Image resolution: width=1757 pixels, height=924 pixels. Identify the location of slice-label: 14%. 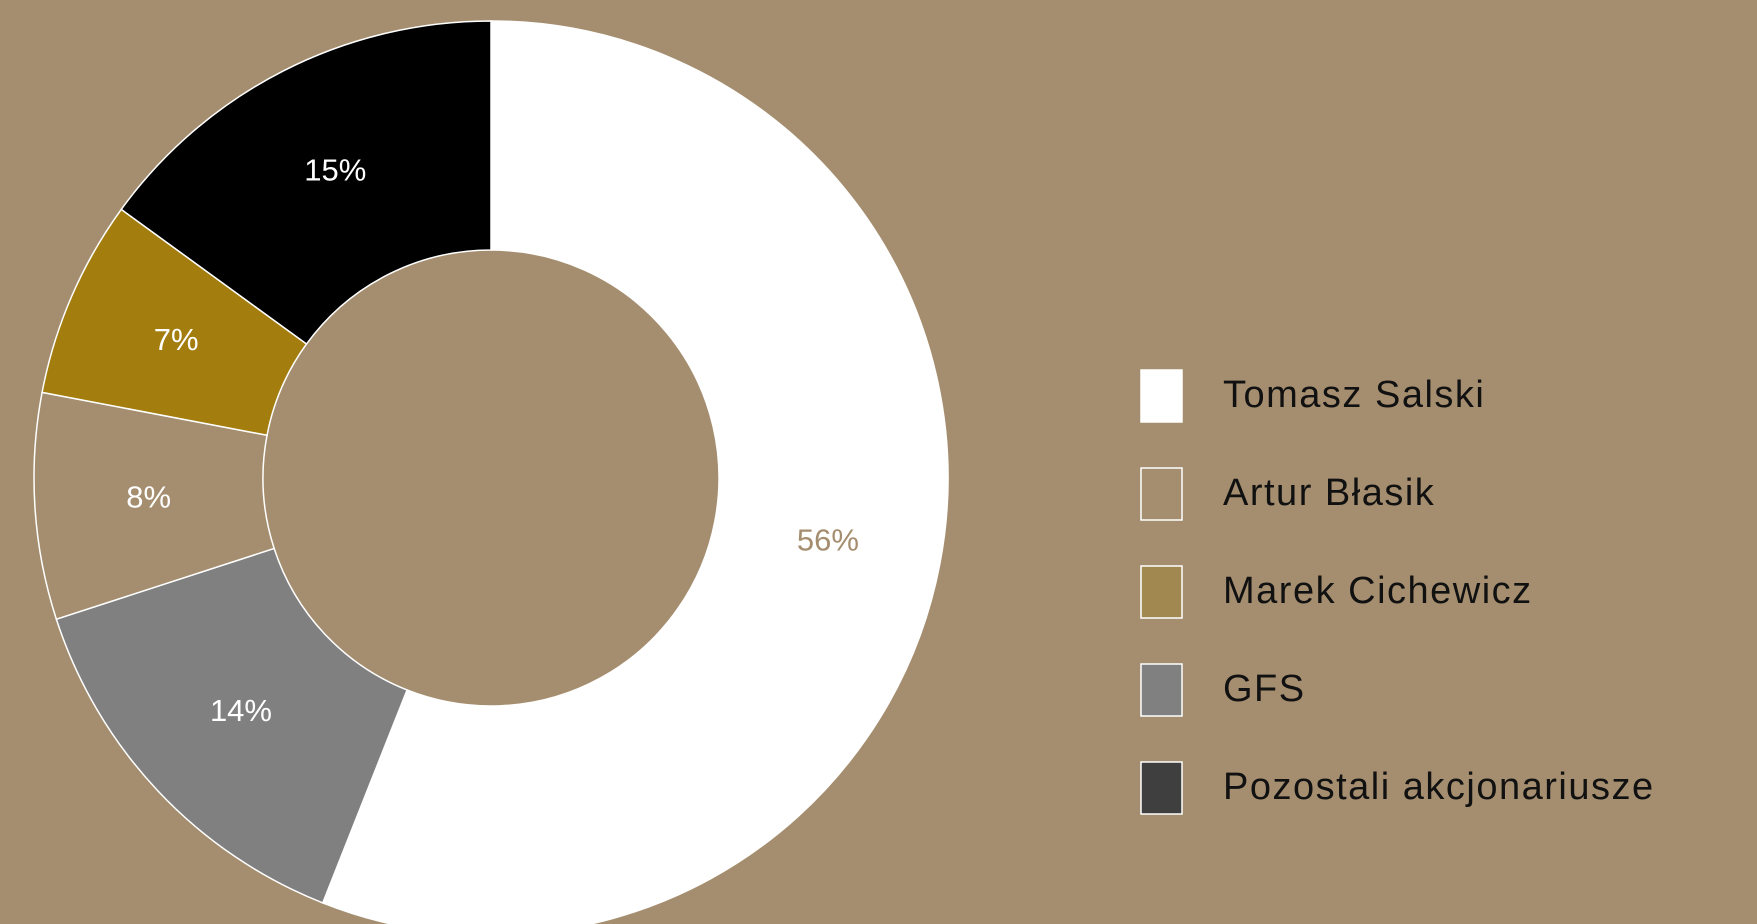
(241, 710).